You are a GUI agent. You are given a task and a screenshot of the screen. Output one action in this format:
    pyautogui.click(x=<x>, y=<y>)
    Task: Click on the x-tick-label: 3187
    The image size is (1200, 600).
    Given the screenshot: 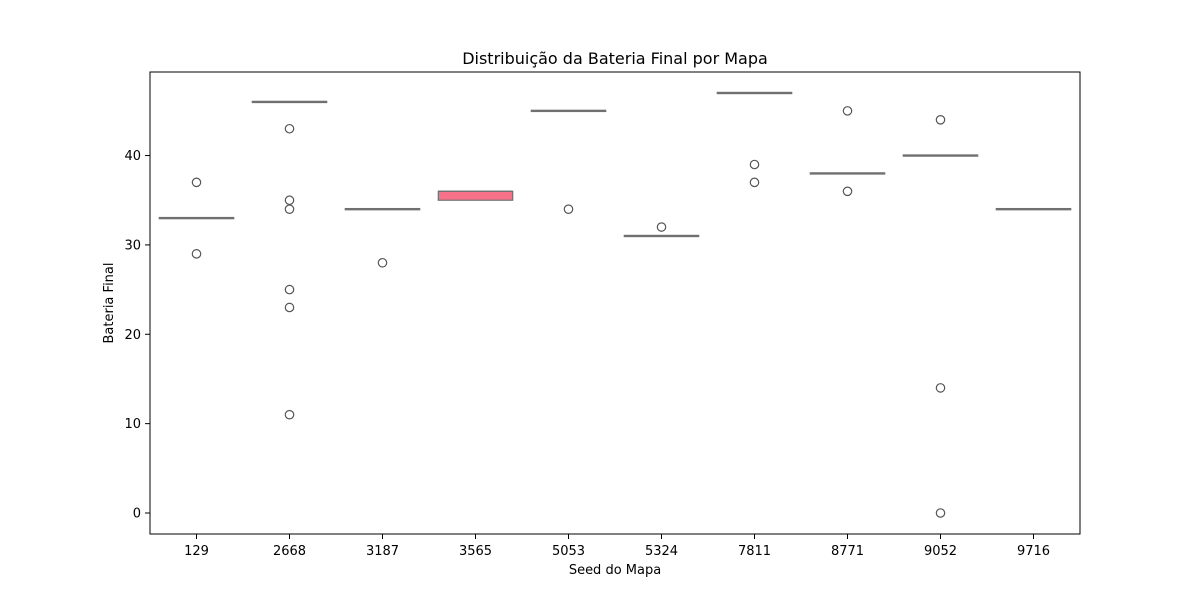 What is the action you would take?
    pyautogui.click(x=382, y=551)
    